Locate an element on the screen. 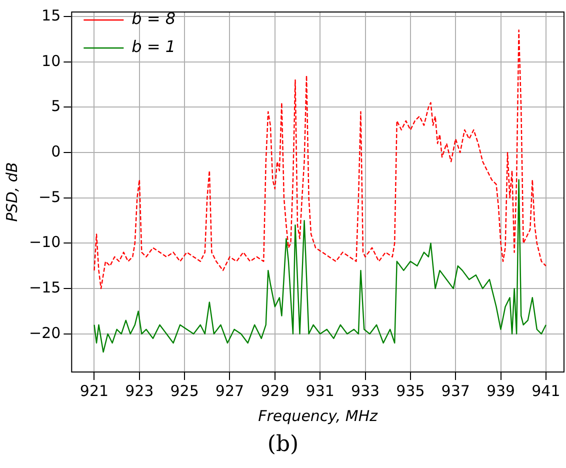  y-tick-label: −15 is located at coordinates (45, 287).